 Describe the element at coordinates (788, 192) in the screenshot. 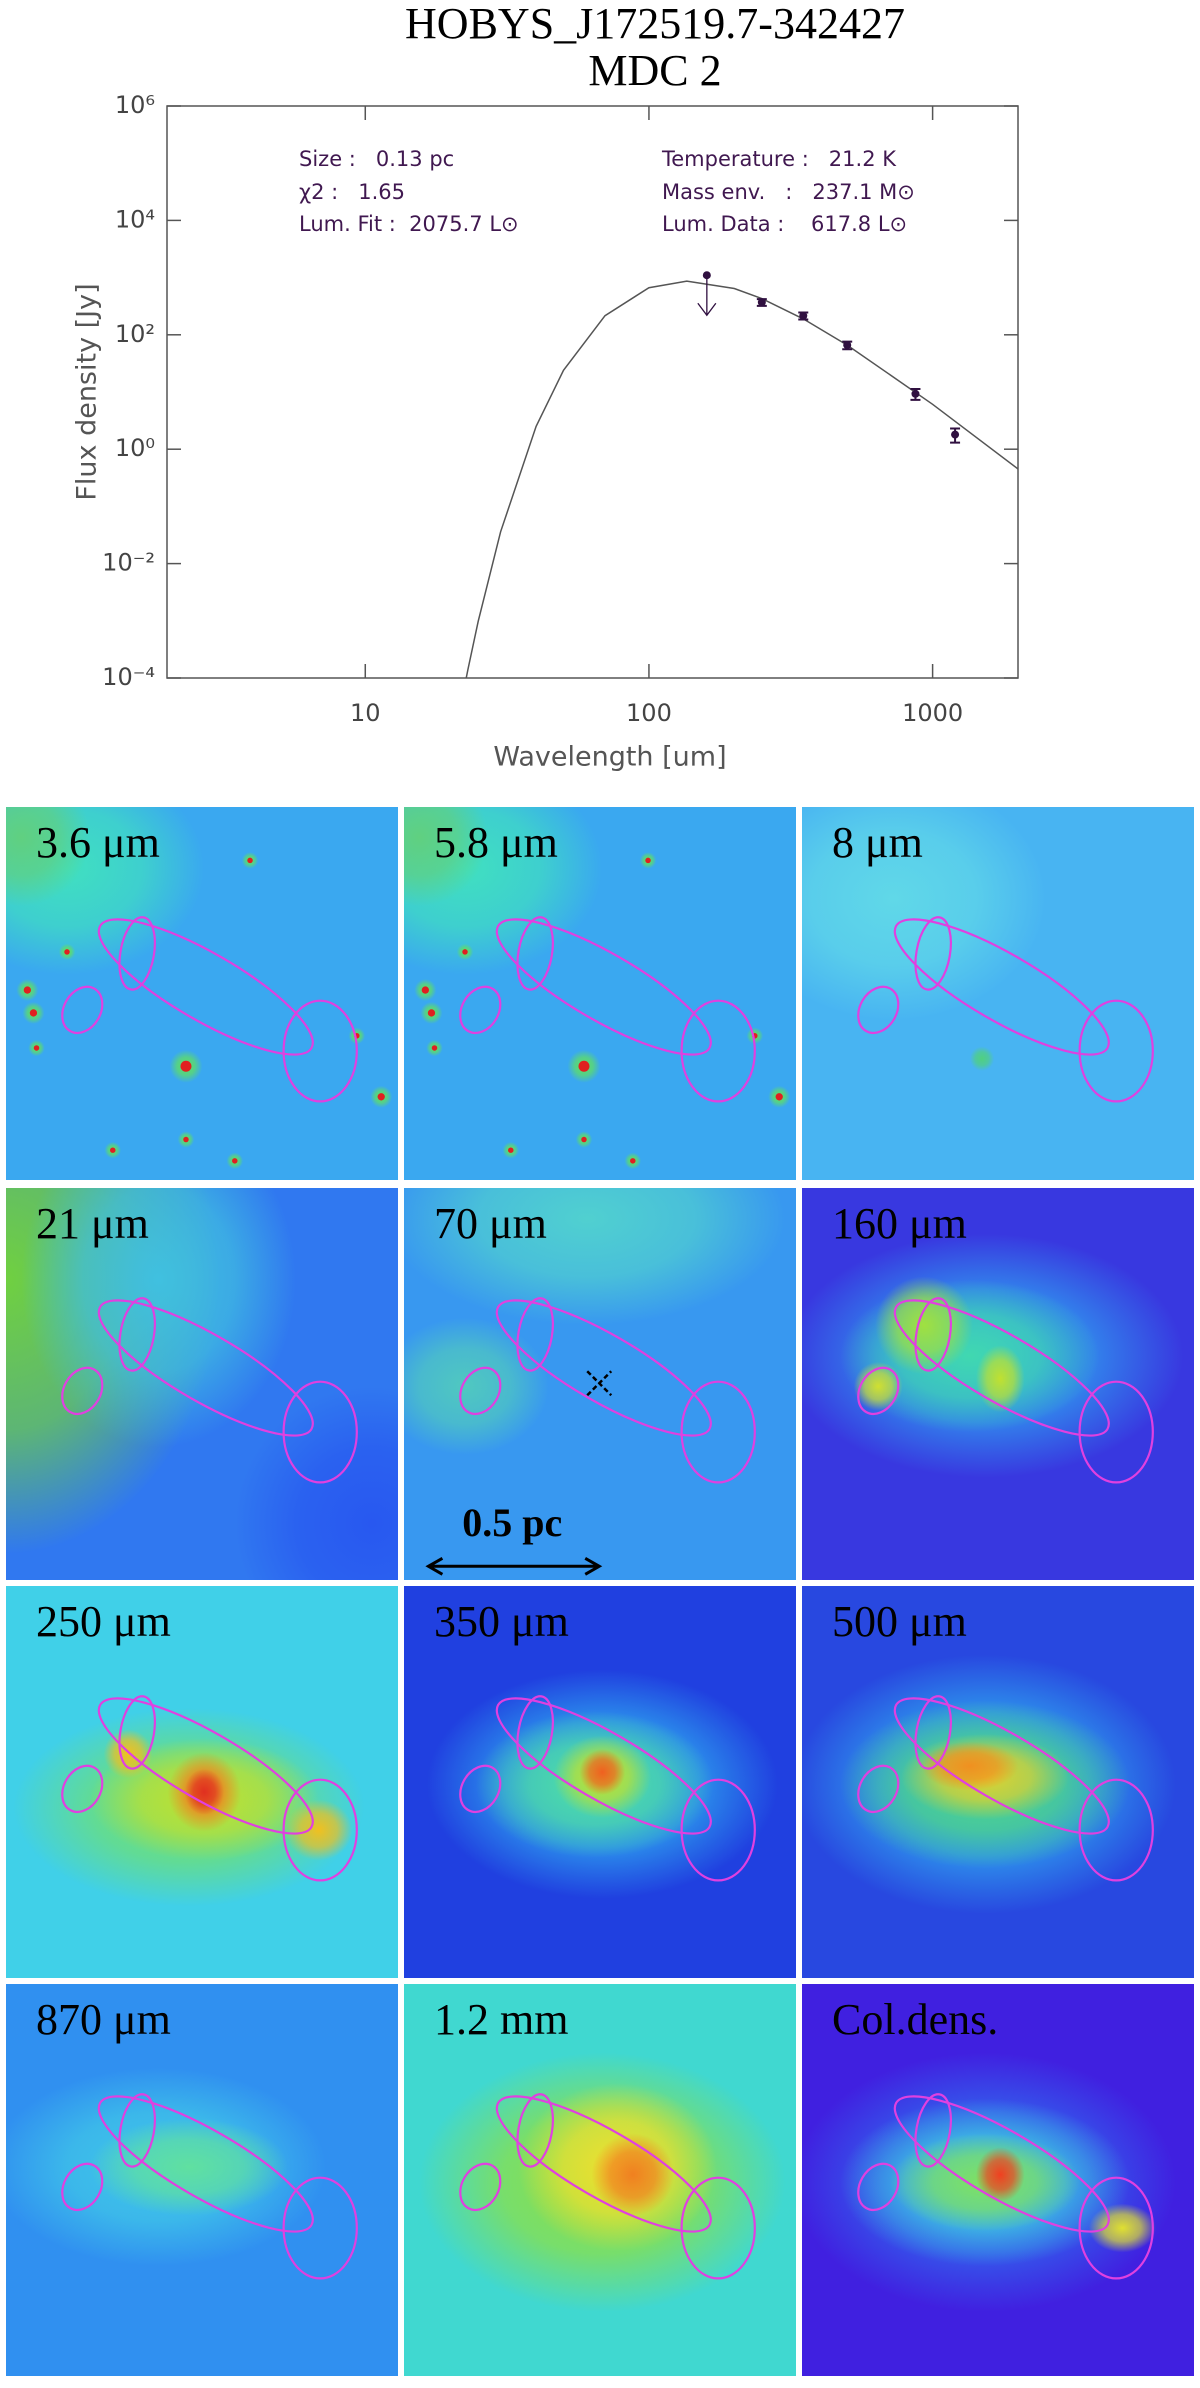

I see `annotation: Mass env. : 237.1 M⊙` at that location.